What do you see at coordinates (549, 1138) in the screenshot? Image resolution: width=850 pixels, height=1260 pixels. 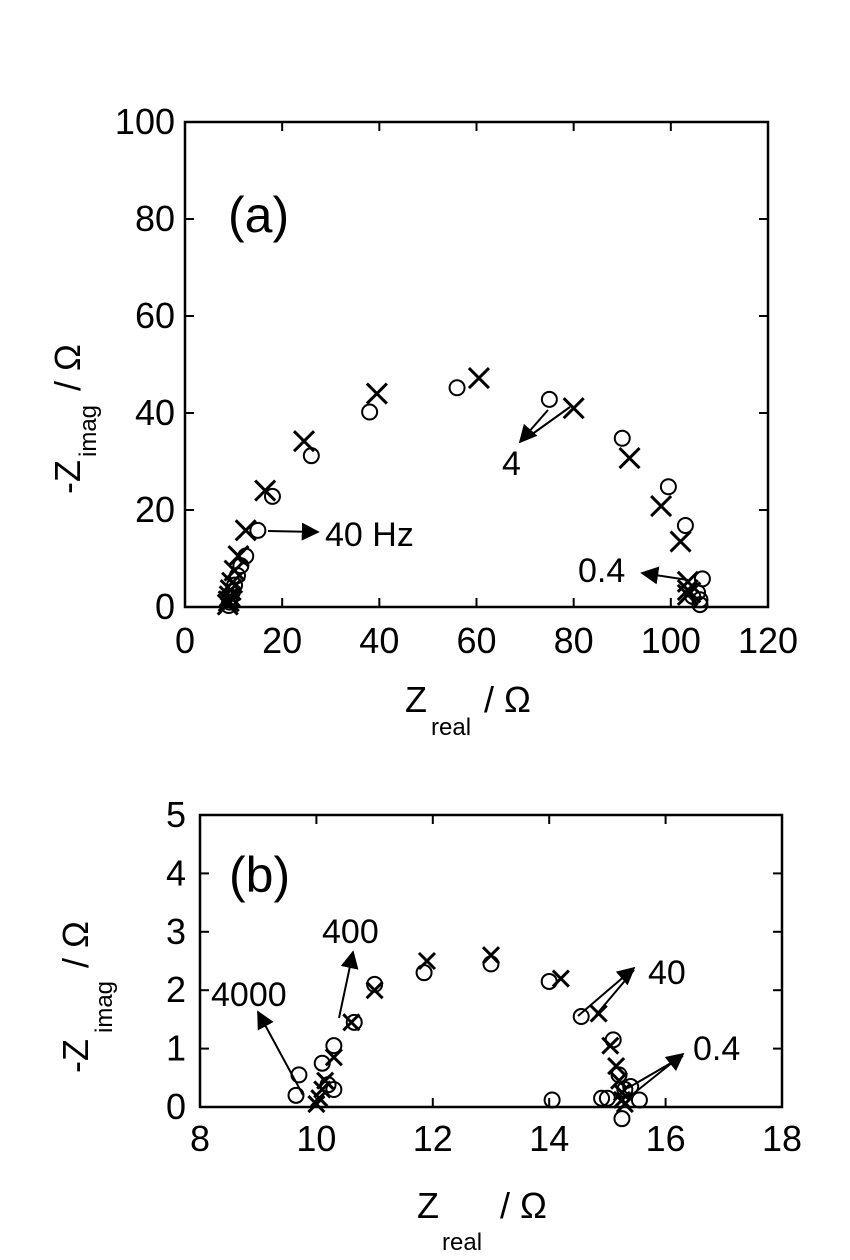 I see `x-tick-label-b: 14` at bounding box center [549, 1138].